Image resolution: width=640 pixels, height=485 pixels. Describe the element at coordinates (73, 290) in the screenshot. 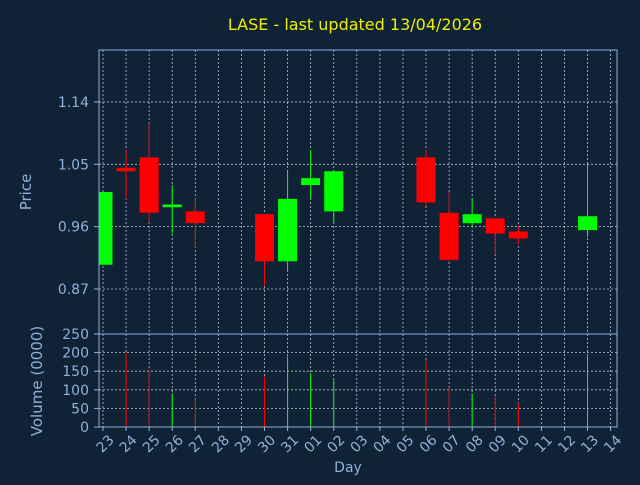

I see `price-y-tick-label: 0.87` at that location.